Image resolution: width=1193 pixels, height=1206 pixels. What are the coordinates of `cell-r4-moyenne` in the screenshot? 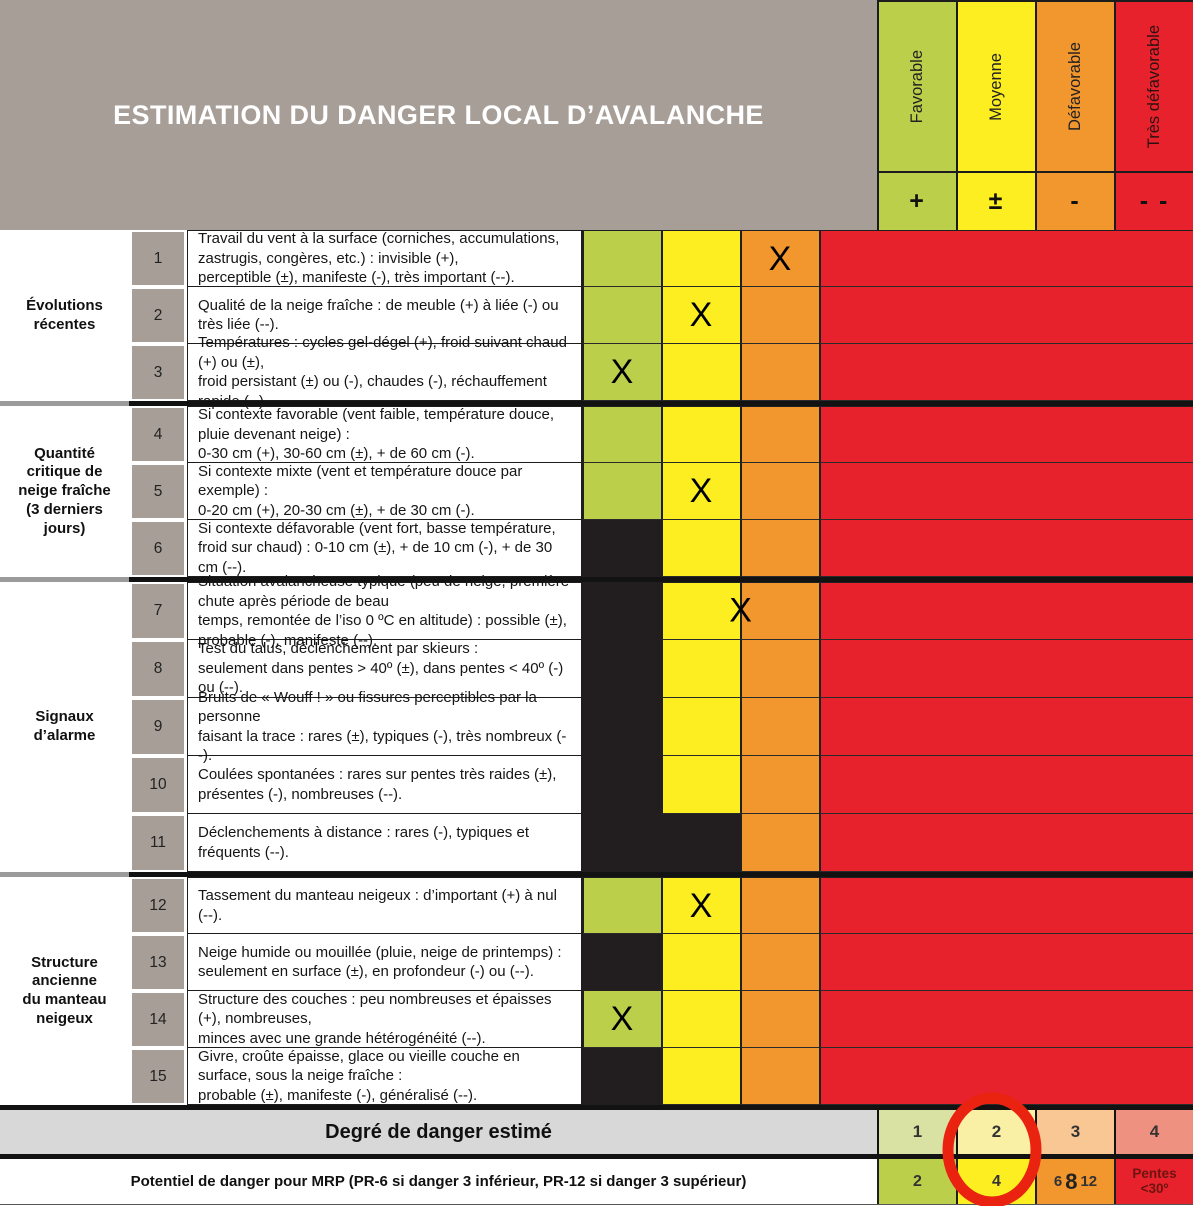 It's located at (700, 434).